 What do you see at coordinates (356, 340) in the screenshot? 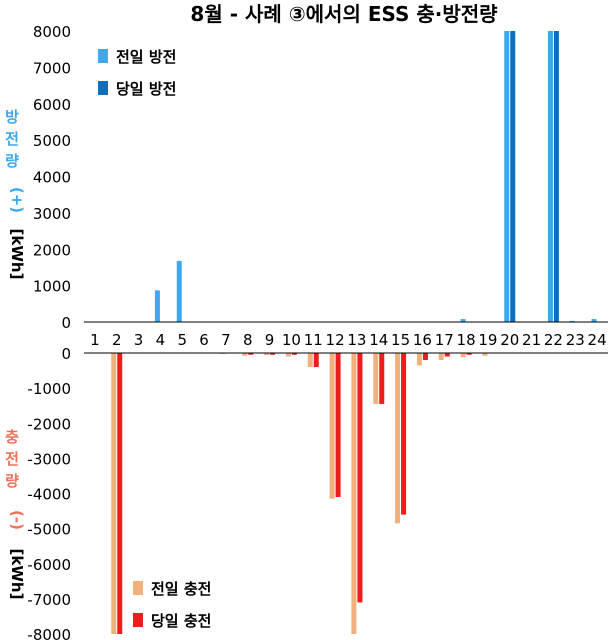
I see `x-tick-13: 13` at bounding box center [356, 340].